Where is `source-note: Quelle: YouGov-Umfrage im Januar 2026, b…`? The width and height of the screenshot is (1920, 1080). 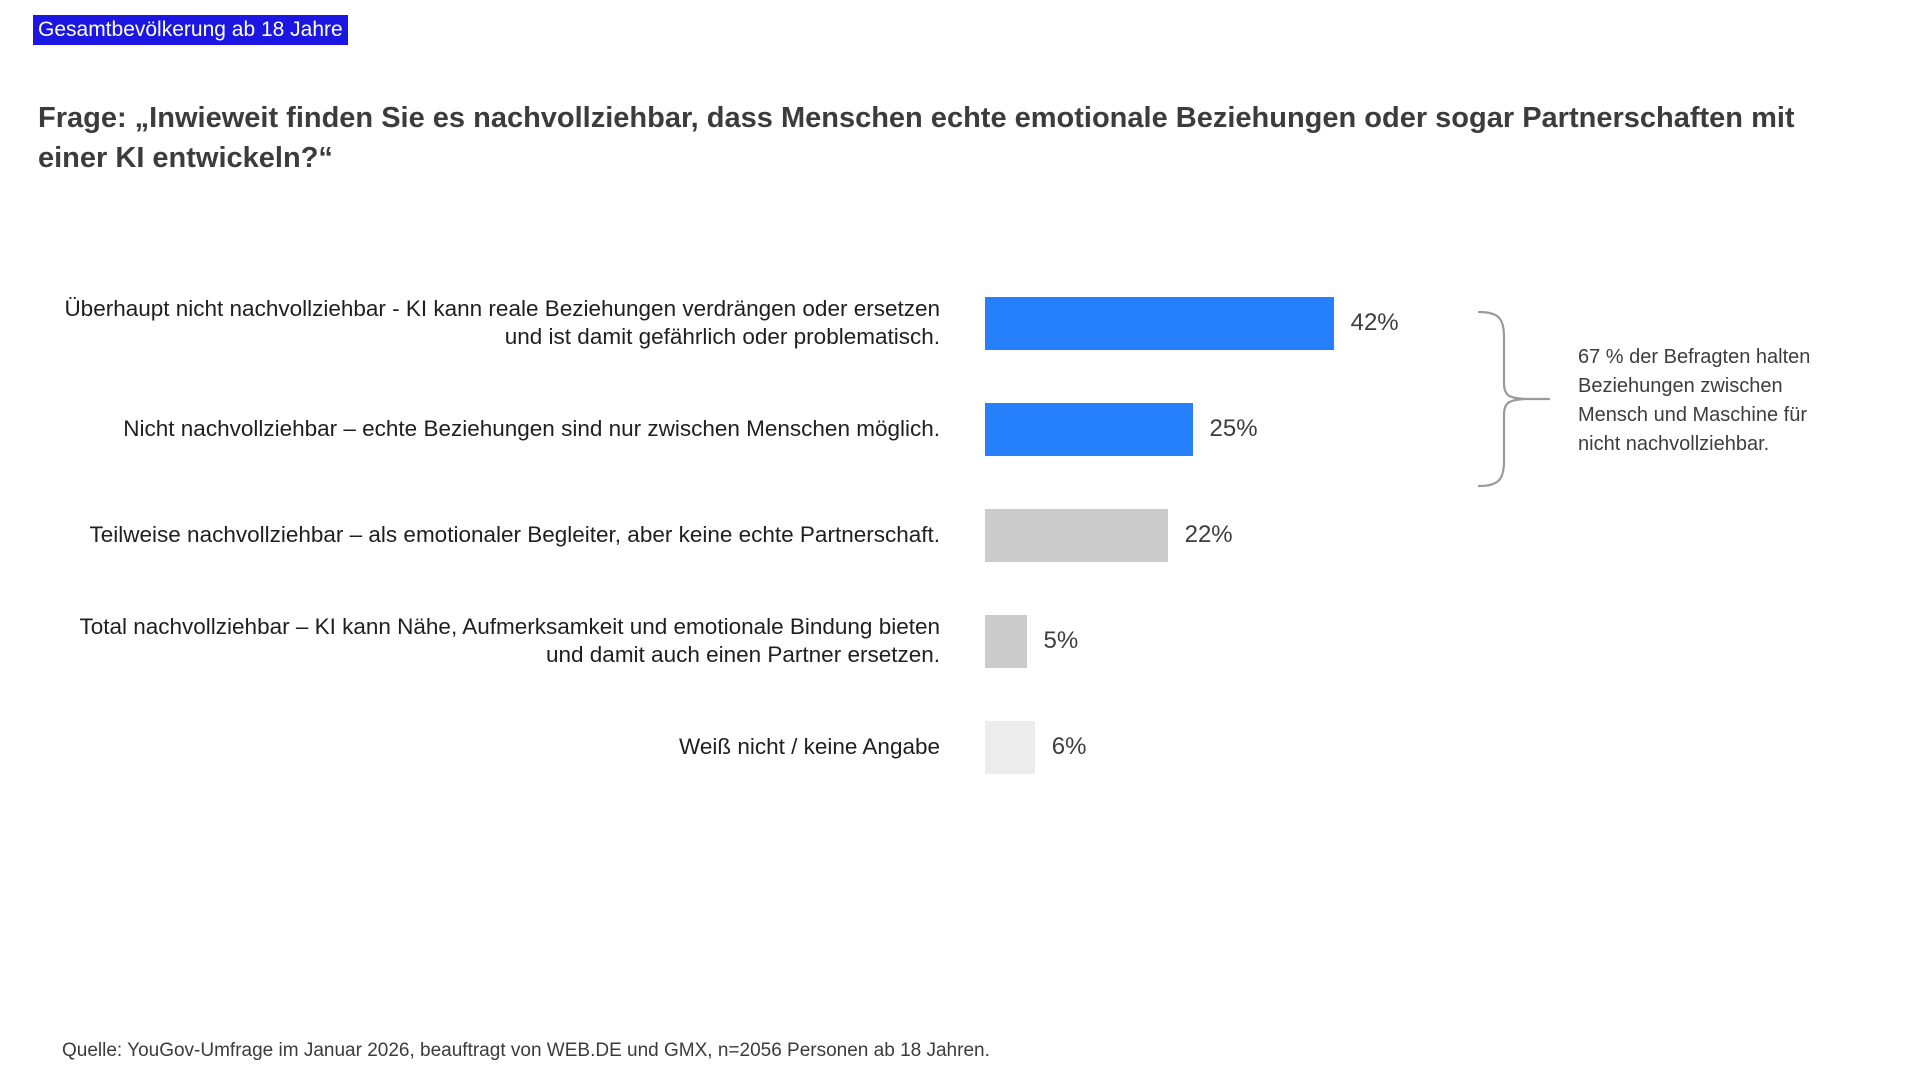
source-note: Quelle: YouGov-Umfrage im Januar 2026, b… is located at coordinates (526, 1050).